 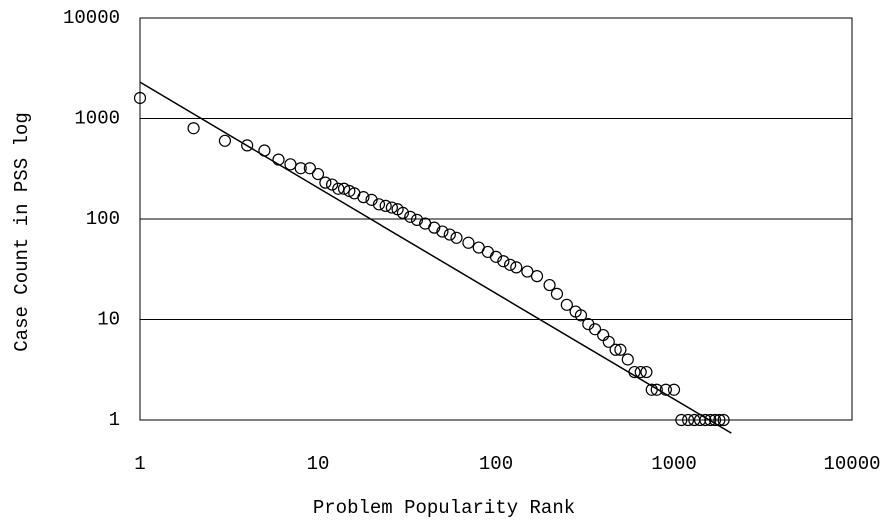 What do you see at coordinates (851, 464) in the screenshot?
I see `x-tick-label: 10000` at bounding box center [851, 464].